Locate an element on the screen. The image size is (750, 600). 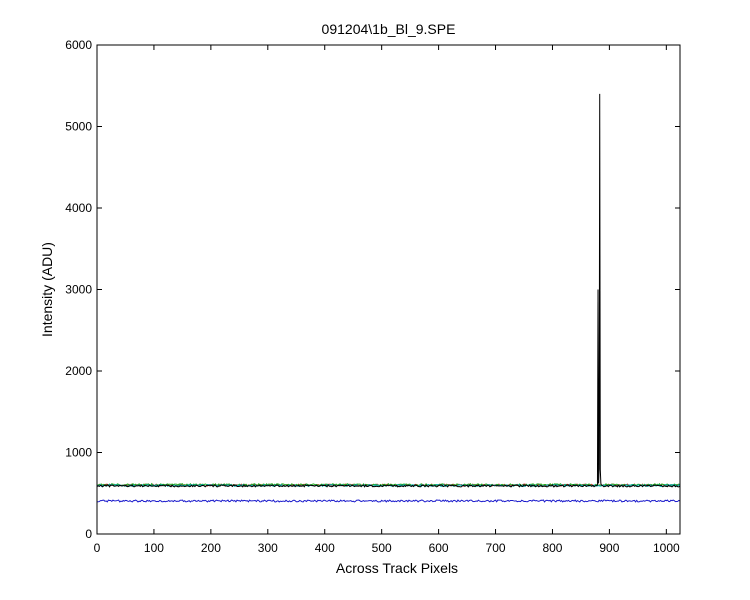
x-tick-label: 0 is located at coordinates (97, 548).